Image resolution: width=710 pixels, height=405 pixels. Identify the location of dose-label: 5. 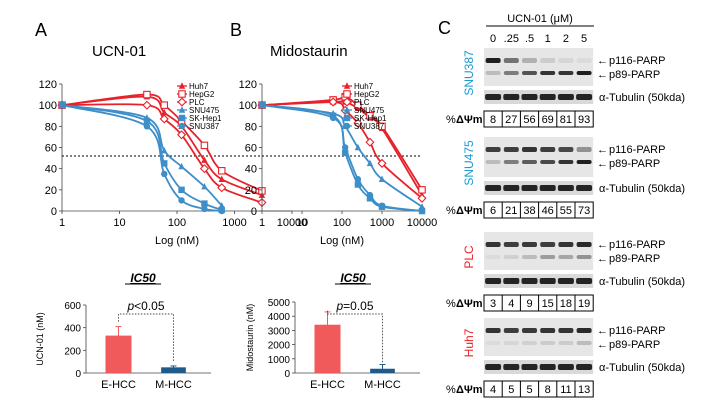
(584, 39).